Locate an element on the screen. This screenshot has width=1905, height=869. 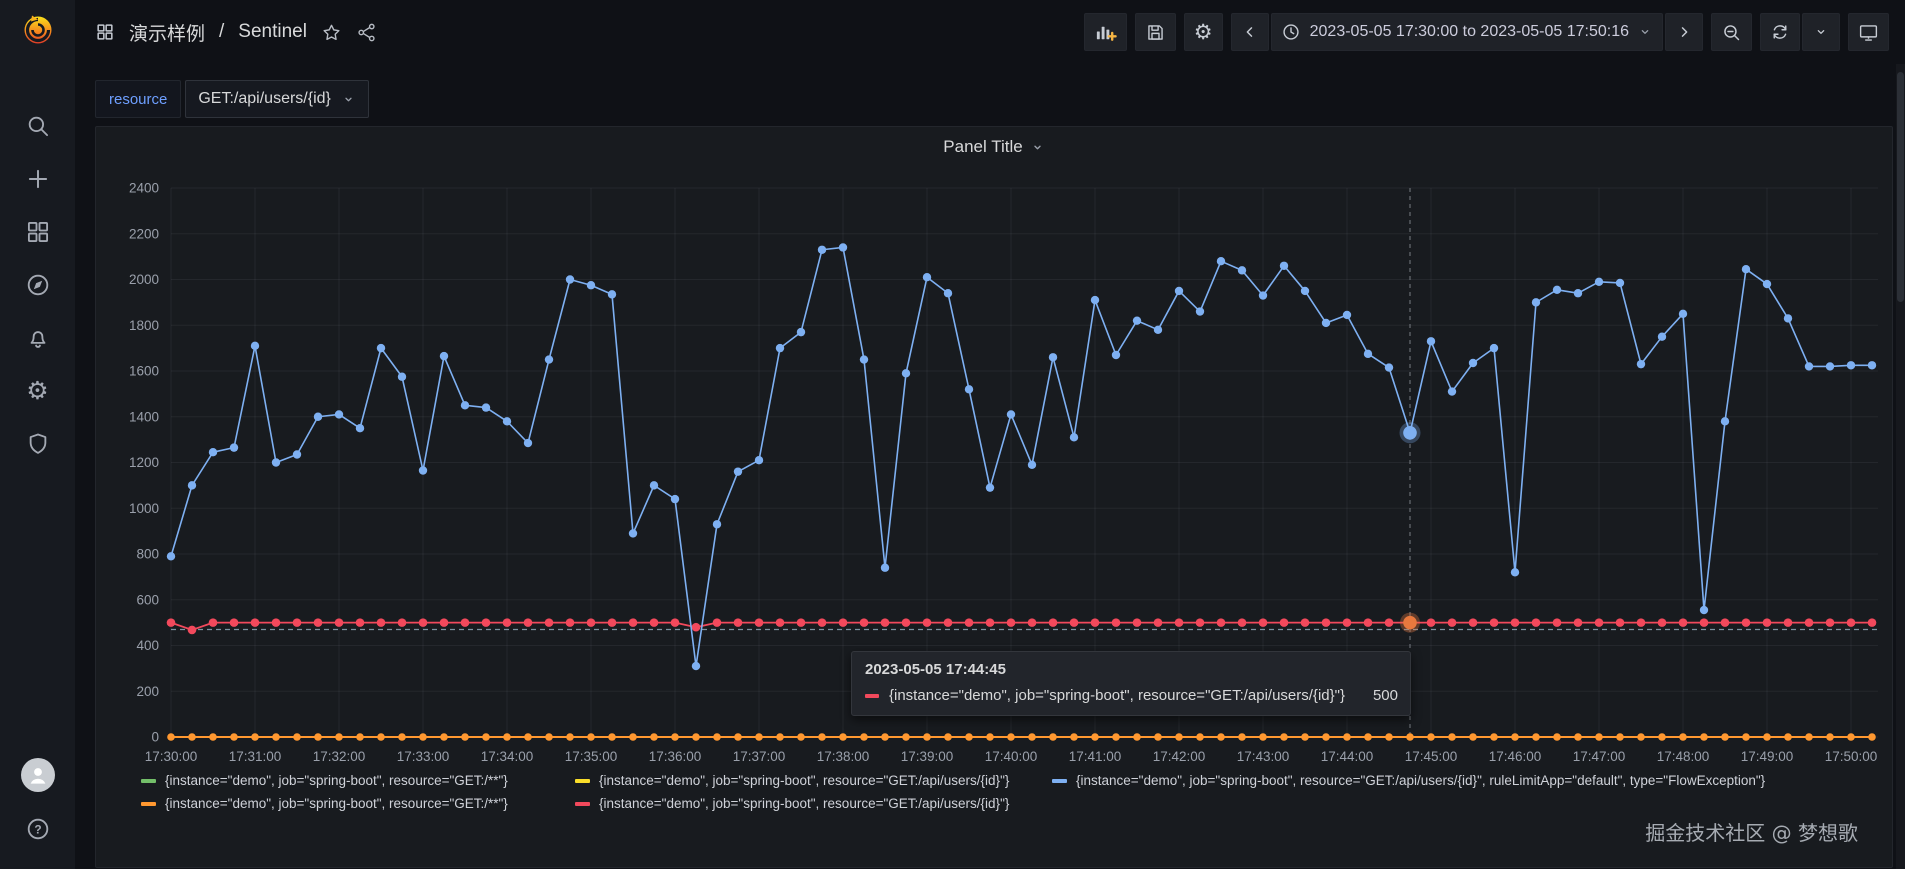
variable-row: resource GET:/api/users/{id} is located at coordinates (232, 99).